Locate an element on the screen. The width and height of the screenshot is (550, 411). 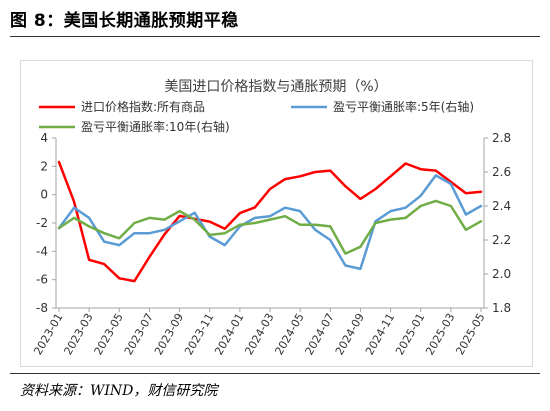
x-tick-label: 2023-01 is located at coordinates (48, 334).